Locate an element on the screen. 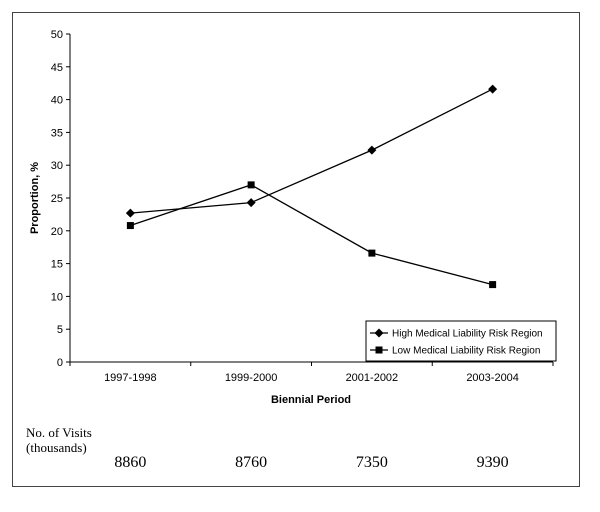 The width and height of the screenshot is (600, 512). y-tick-label: 45 is located at coordinates (57, 68).